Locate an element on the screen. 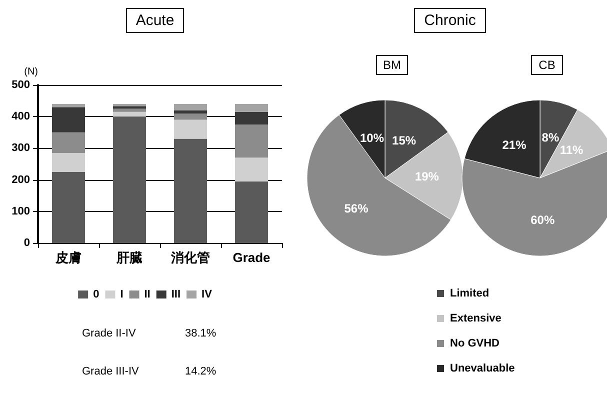 The height and width of the screenshot is (400, 607). y-tick-label: 300 is located at coordinates (21, 148).